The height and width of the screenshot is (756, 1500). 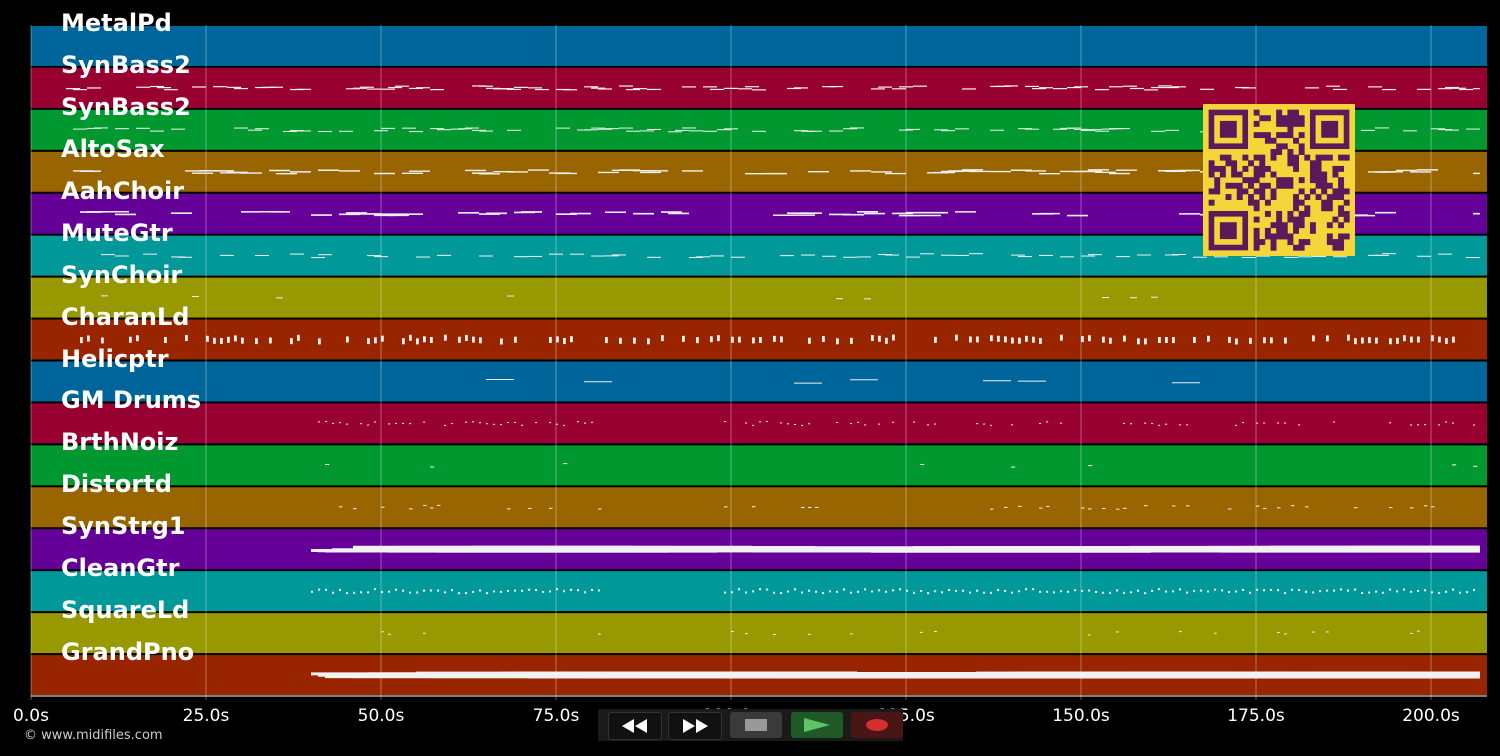 I want to click on time-tick-label: 50.0s, so click(x=381, y=716).